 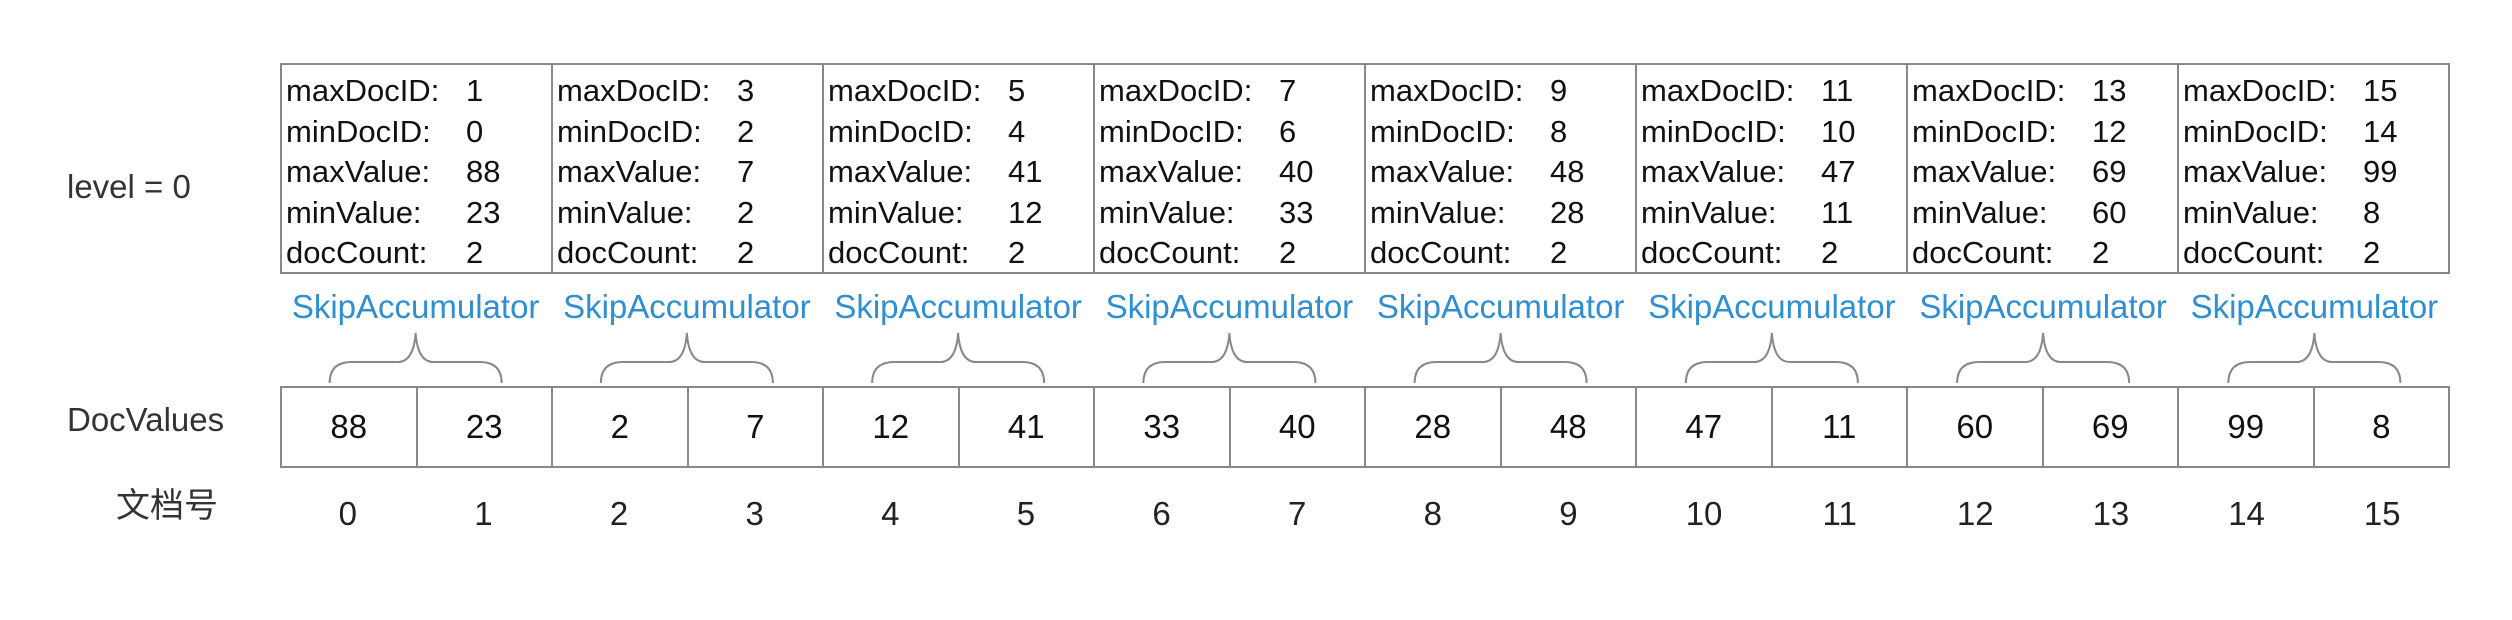 I want to click on doc-number-label: 文档号, so click(x=167, y=506).